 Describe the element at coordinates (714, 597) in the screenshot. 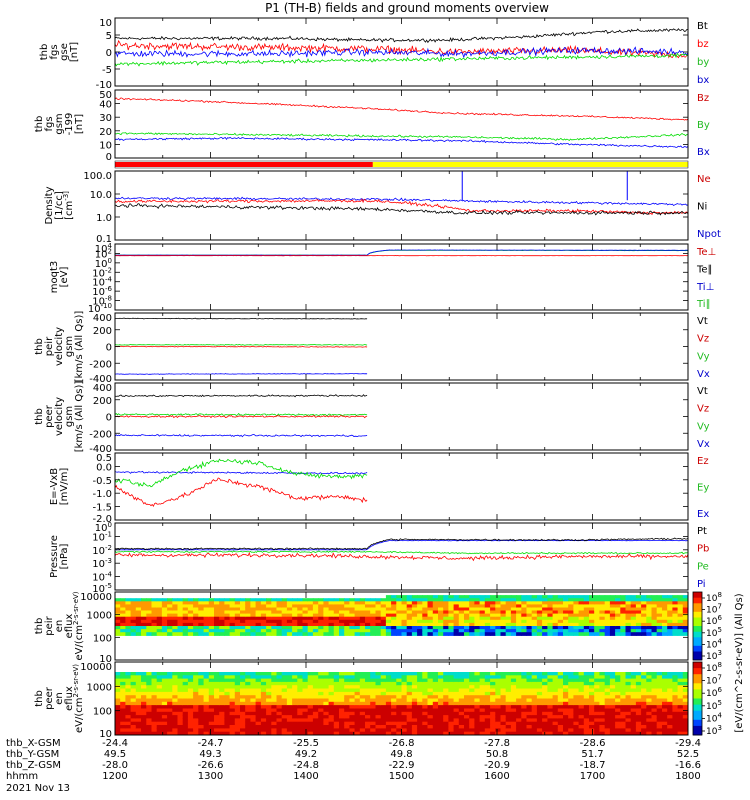

I see `colorbar-tick: 10⁸` at that location.